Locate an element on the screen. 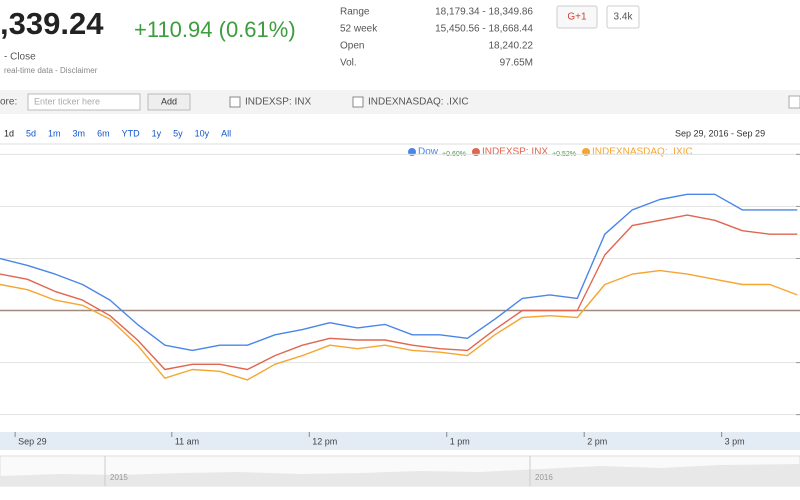 Image resolution: width=800 pixels, height=500 pixels. plus-one-button: G+1 is located at coordinates (577, 17).